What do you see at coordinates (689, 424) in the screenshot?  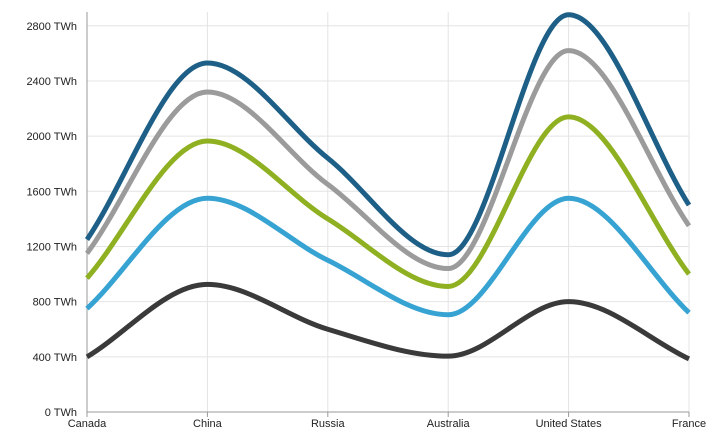 I see `x-tick-label: France` at bounding box center [689, 424].